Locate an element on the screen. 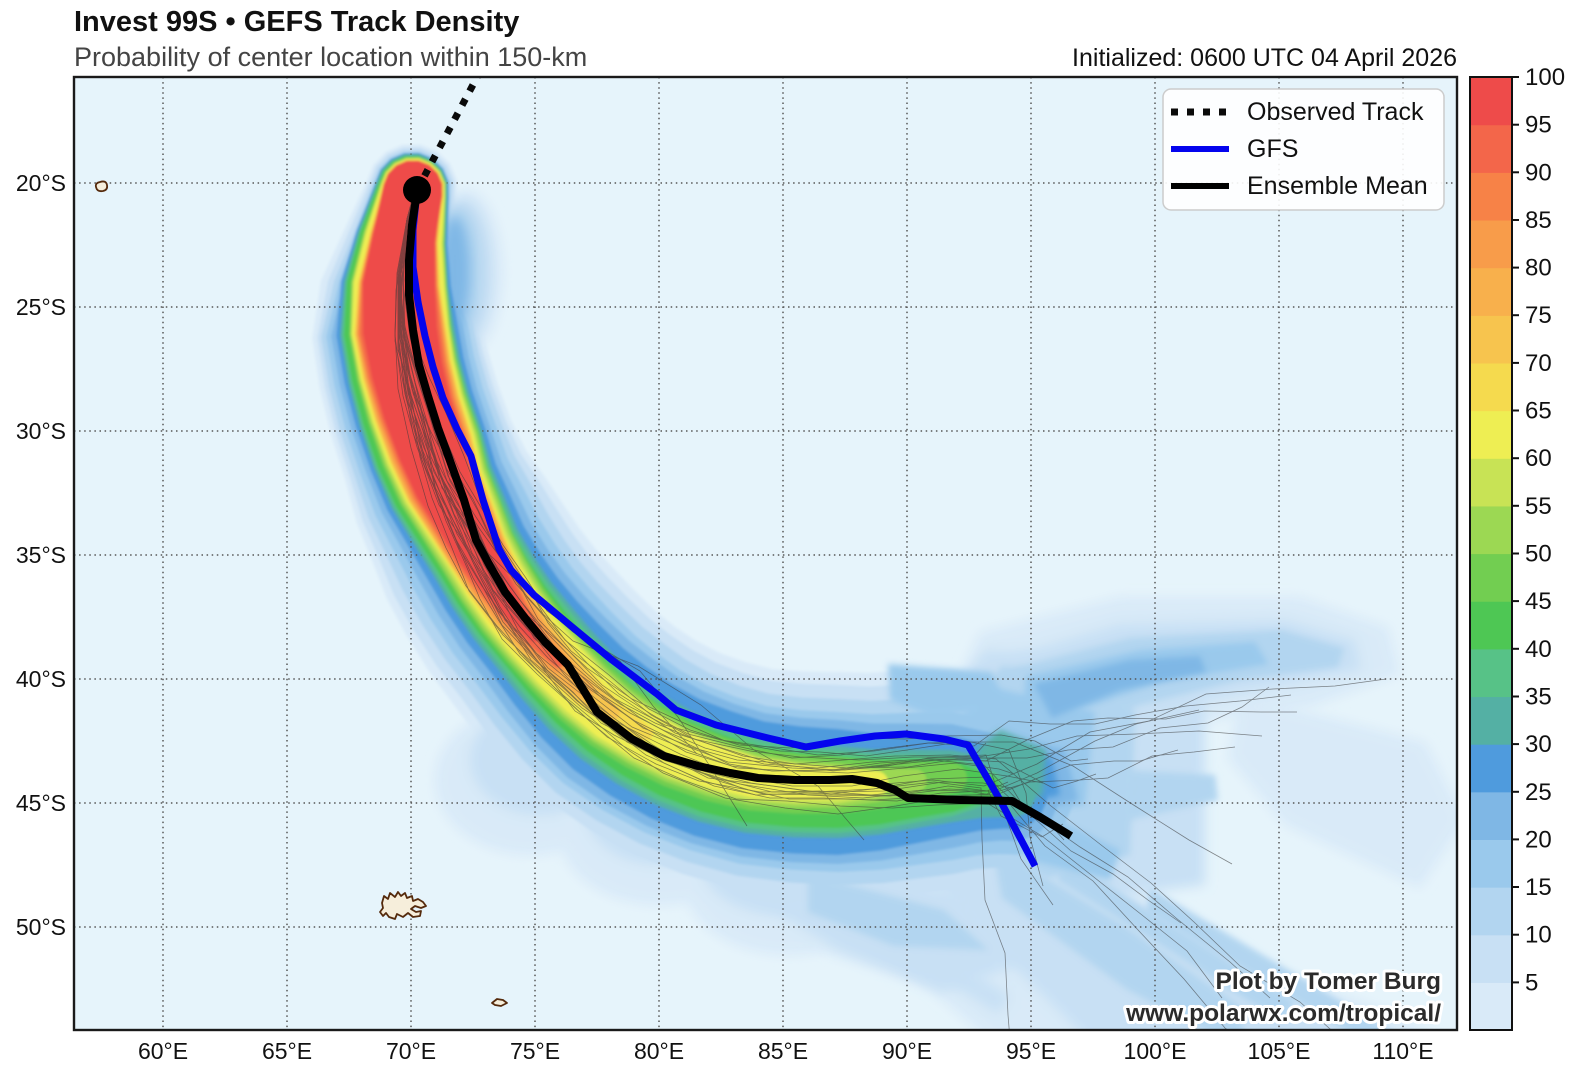  svg-text: 65 is located at coordinates (1538, 411).